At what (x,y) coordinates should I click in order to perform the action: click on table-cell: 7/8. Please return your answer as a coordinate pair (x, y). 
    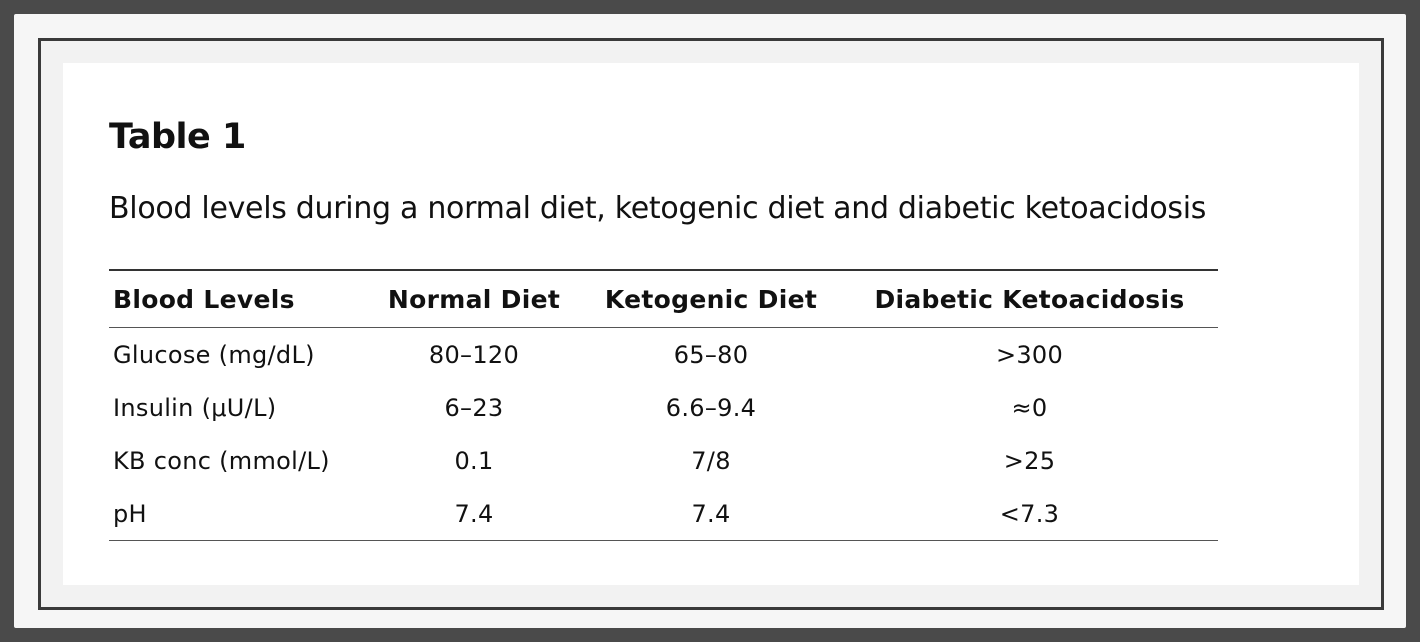
    Looking at the image, I should click on (711, 460).